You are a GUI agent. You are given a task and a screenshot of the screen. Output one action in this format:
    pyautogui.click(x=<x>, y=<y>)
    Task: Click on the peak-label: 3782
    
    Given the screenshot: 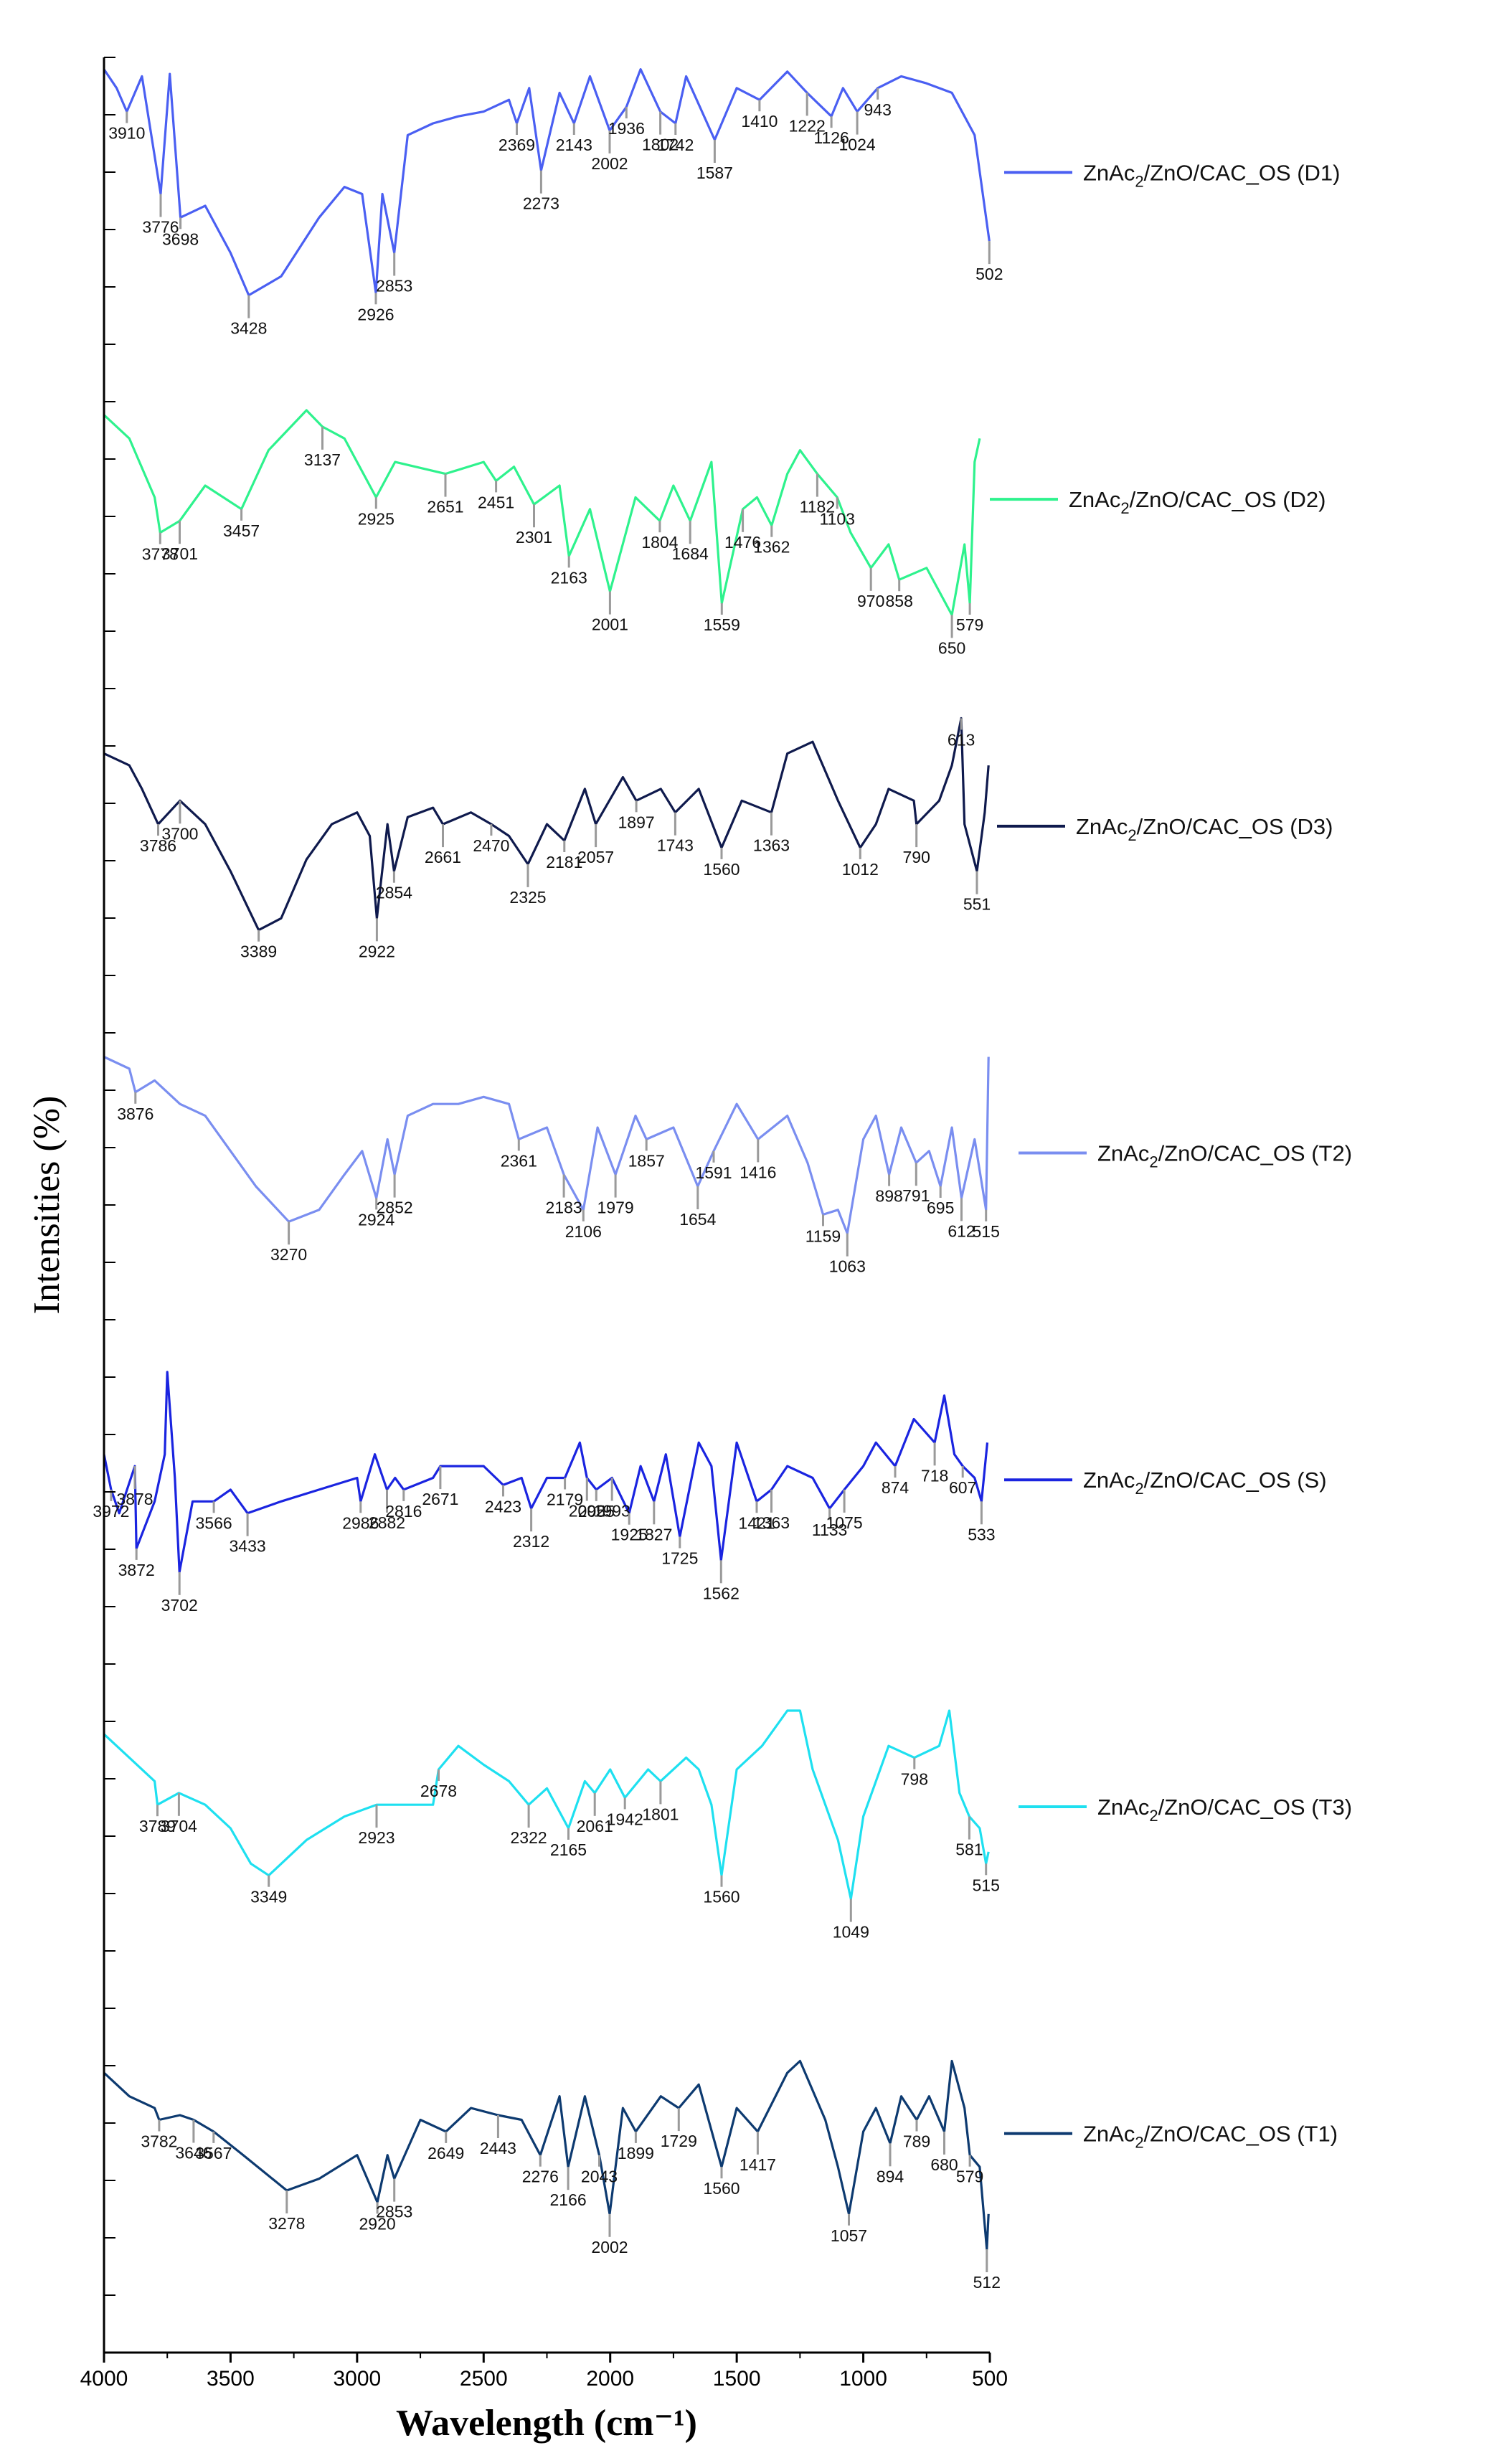 What is the action you would take?
    pyautogui.click(x=159, y=2141)
    